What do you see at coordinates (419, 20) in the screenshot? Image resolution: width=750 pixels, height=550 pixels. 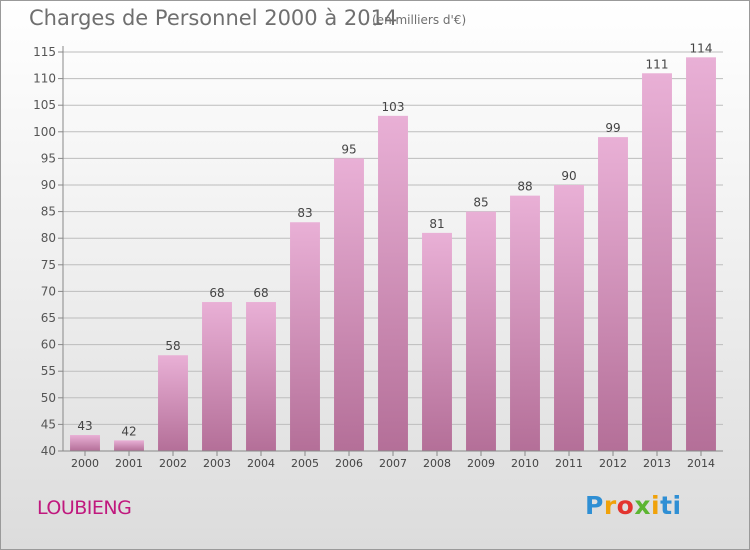 I see `chart-subtitle: (en milliers d'€)` at bounding box center [419, 20].